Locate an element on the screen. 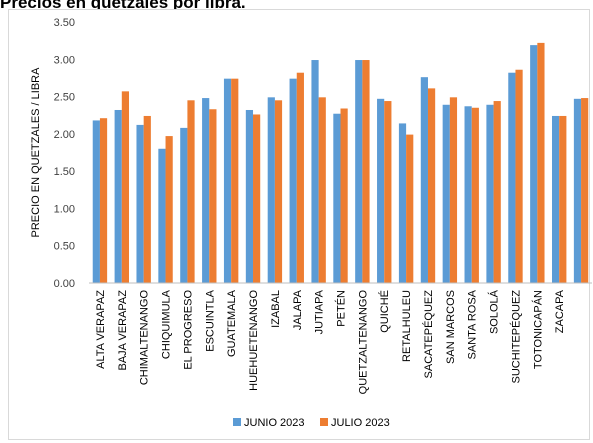 The image size is (593, 443). category-label: SOLOLÁ is located at coordinates (494, 311).